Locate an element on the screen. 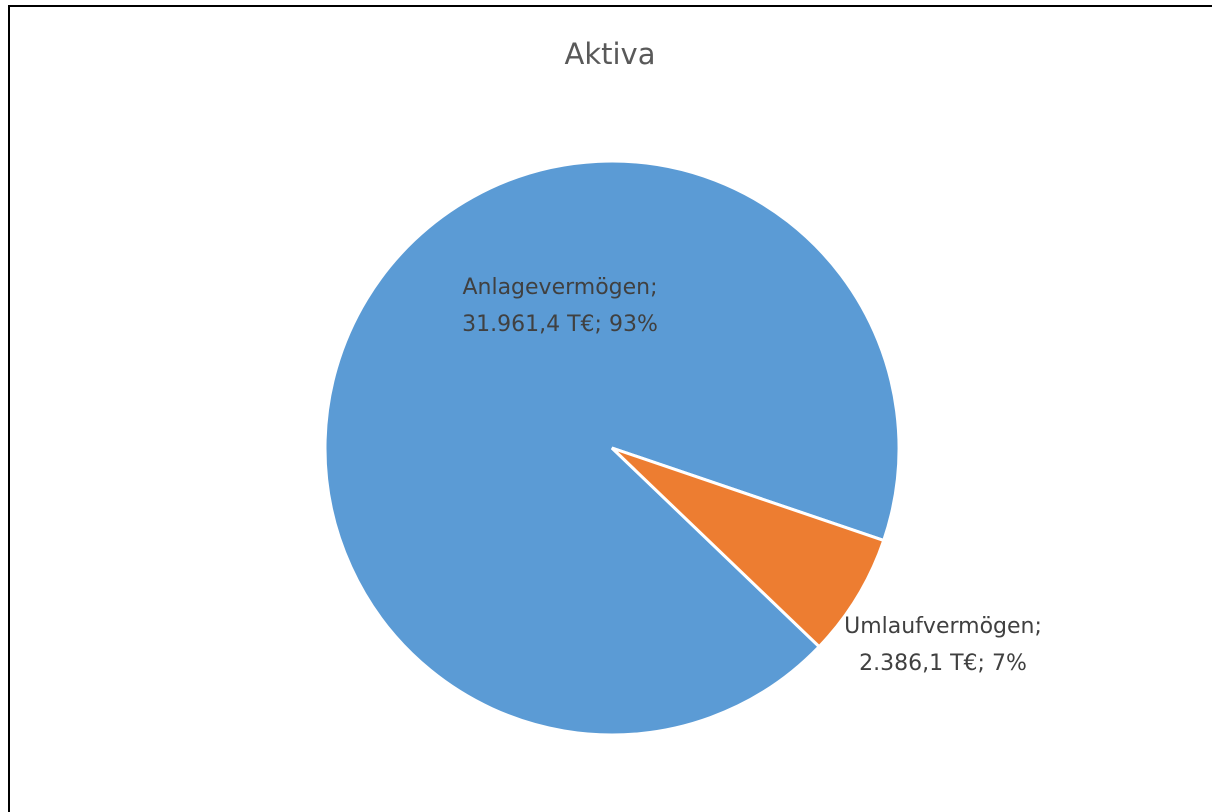 This screenshot has width=1212, height=812. data-label-value: 2.386,1 T€; 7% is located at coordinates (943, 663).